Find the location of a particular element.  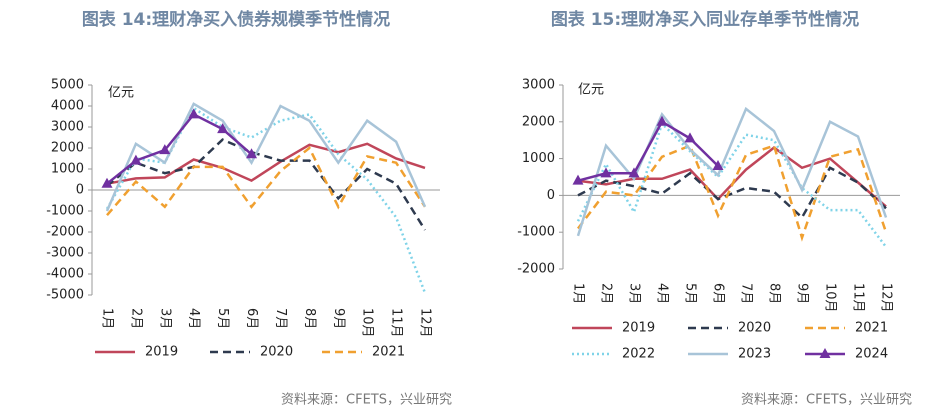

legend-label: 2023 is located at coordinates (754, 354).